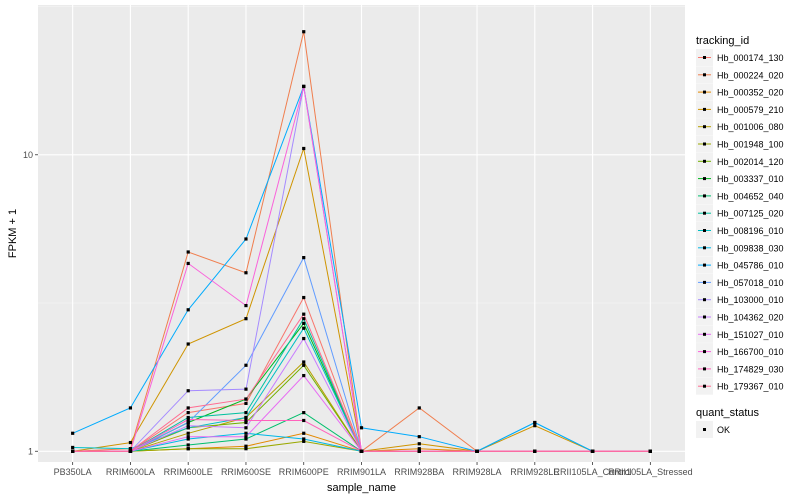 Image resolution: width=800 pixels, height=500 pixels. I want to click on data-point-Hb_001948_100-RRIM600SE, so click(246, 449).